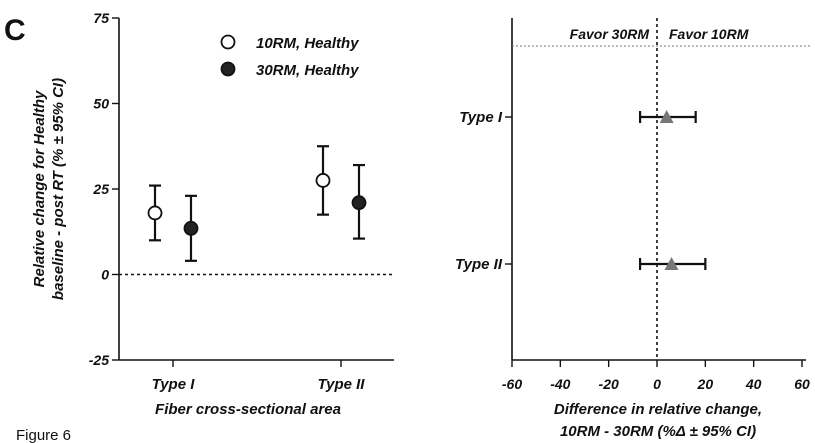 The image size is (815, 443). Describe the element at coordinates (323, 180) in the screenshot. I see `data-point-10rm-type-ii` at that location.